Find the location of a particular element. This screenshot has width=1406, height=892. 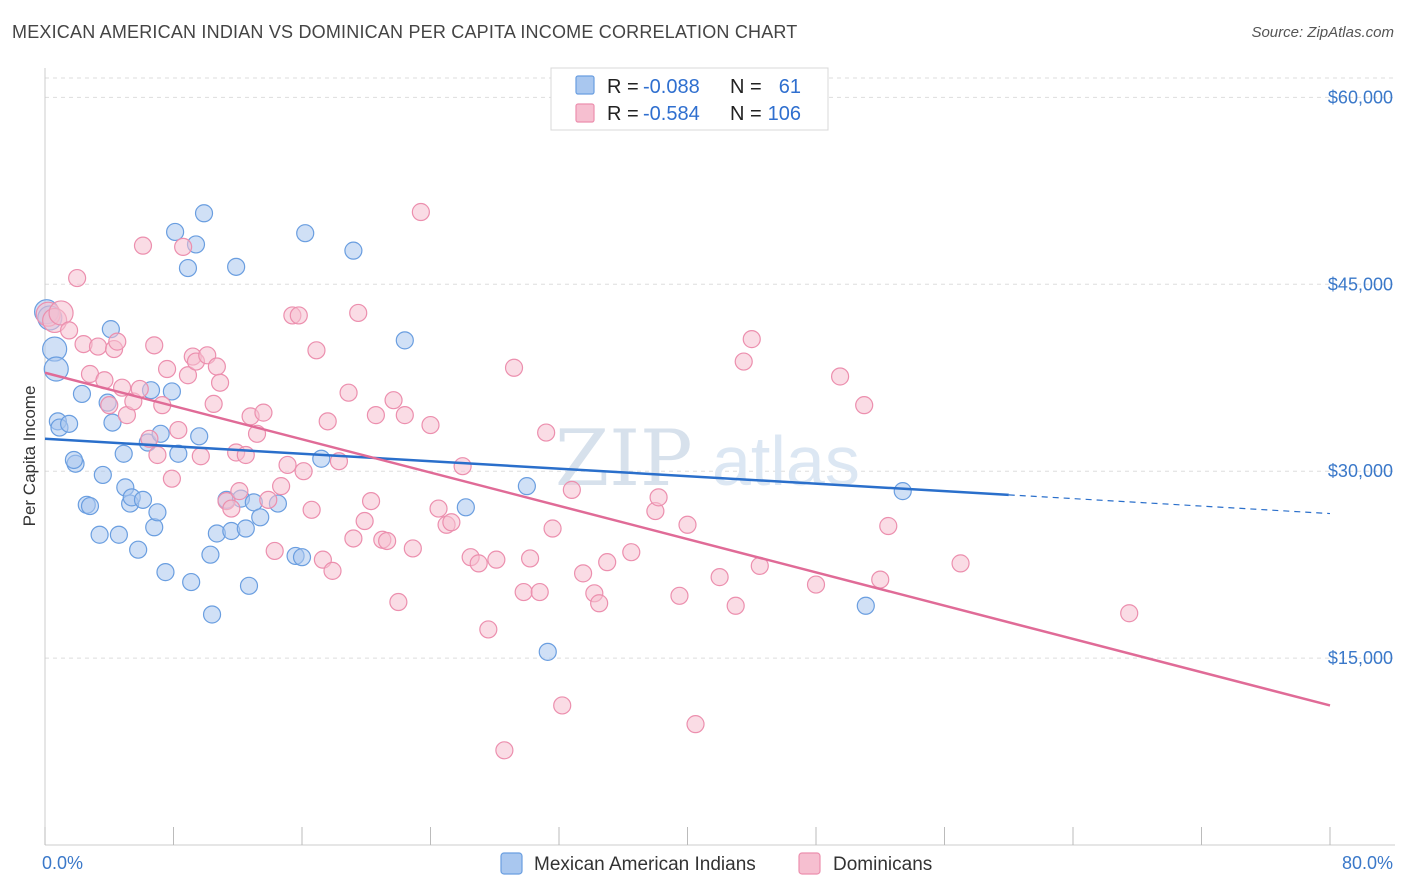

bottom-legend-label-blue: Mexican American Indians is located at coordinates (645, 864).